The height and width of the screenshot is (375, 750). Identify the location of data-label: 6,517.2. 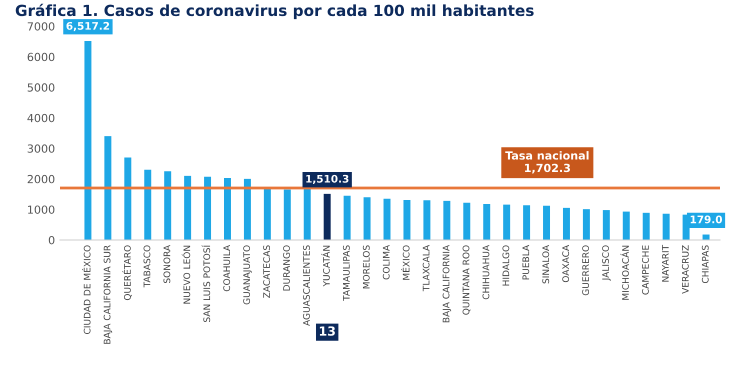
(88, 27).